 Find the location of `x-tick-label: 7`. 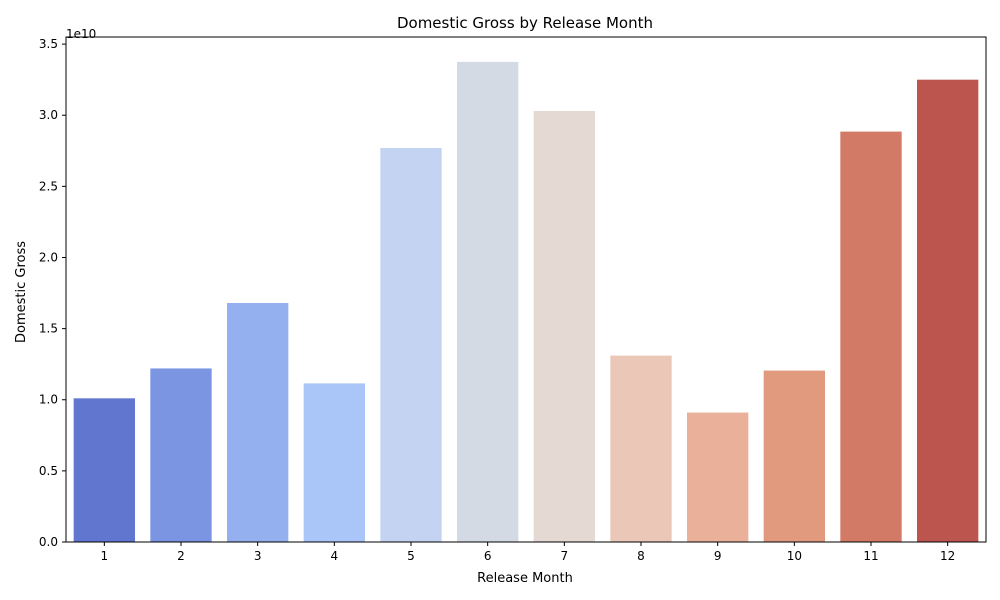

x-tick-label: 7 is located at coordinates (565, 556).